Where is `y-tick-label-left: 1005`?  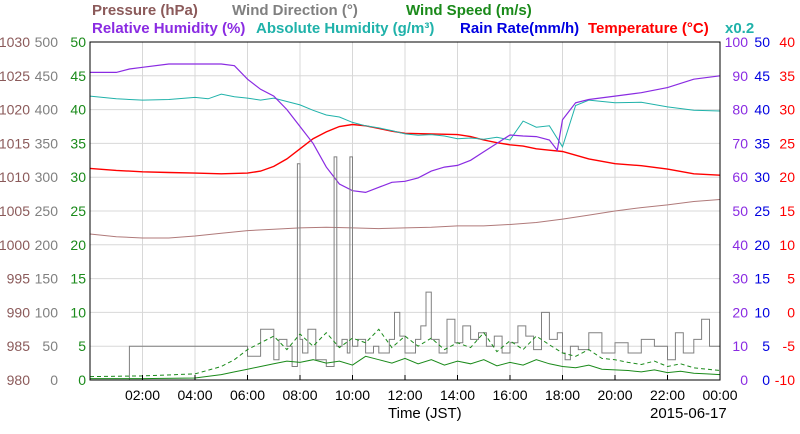 y-tick-label-left: 1005 is located at coordinates (15, 211).